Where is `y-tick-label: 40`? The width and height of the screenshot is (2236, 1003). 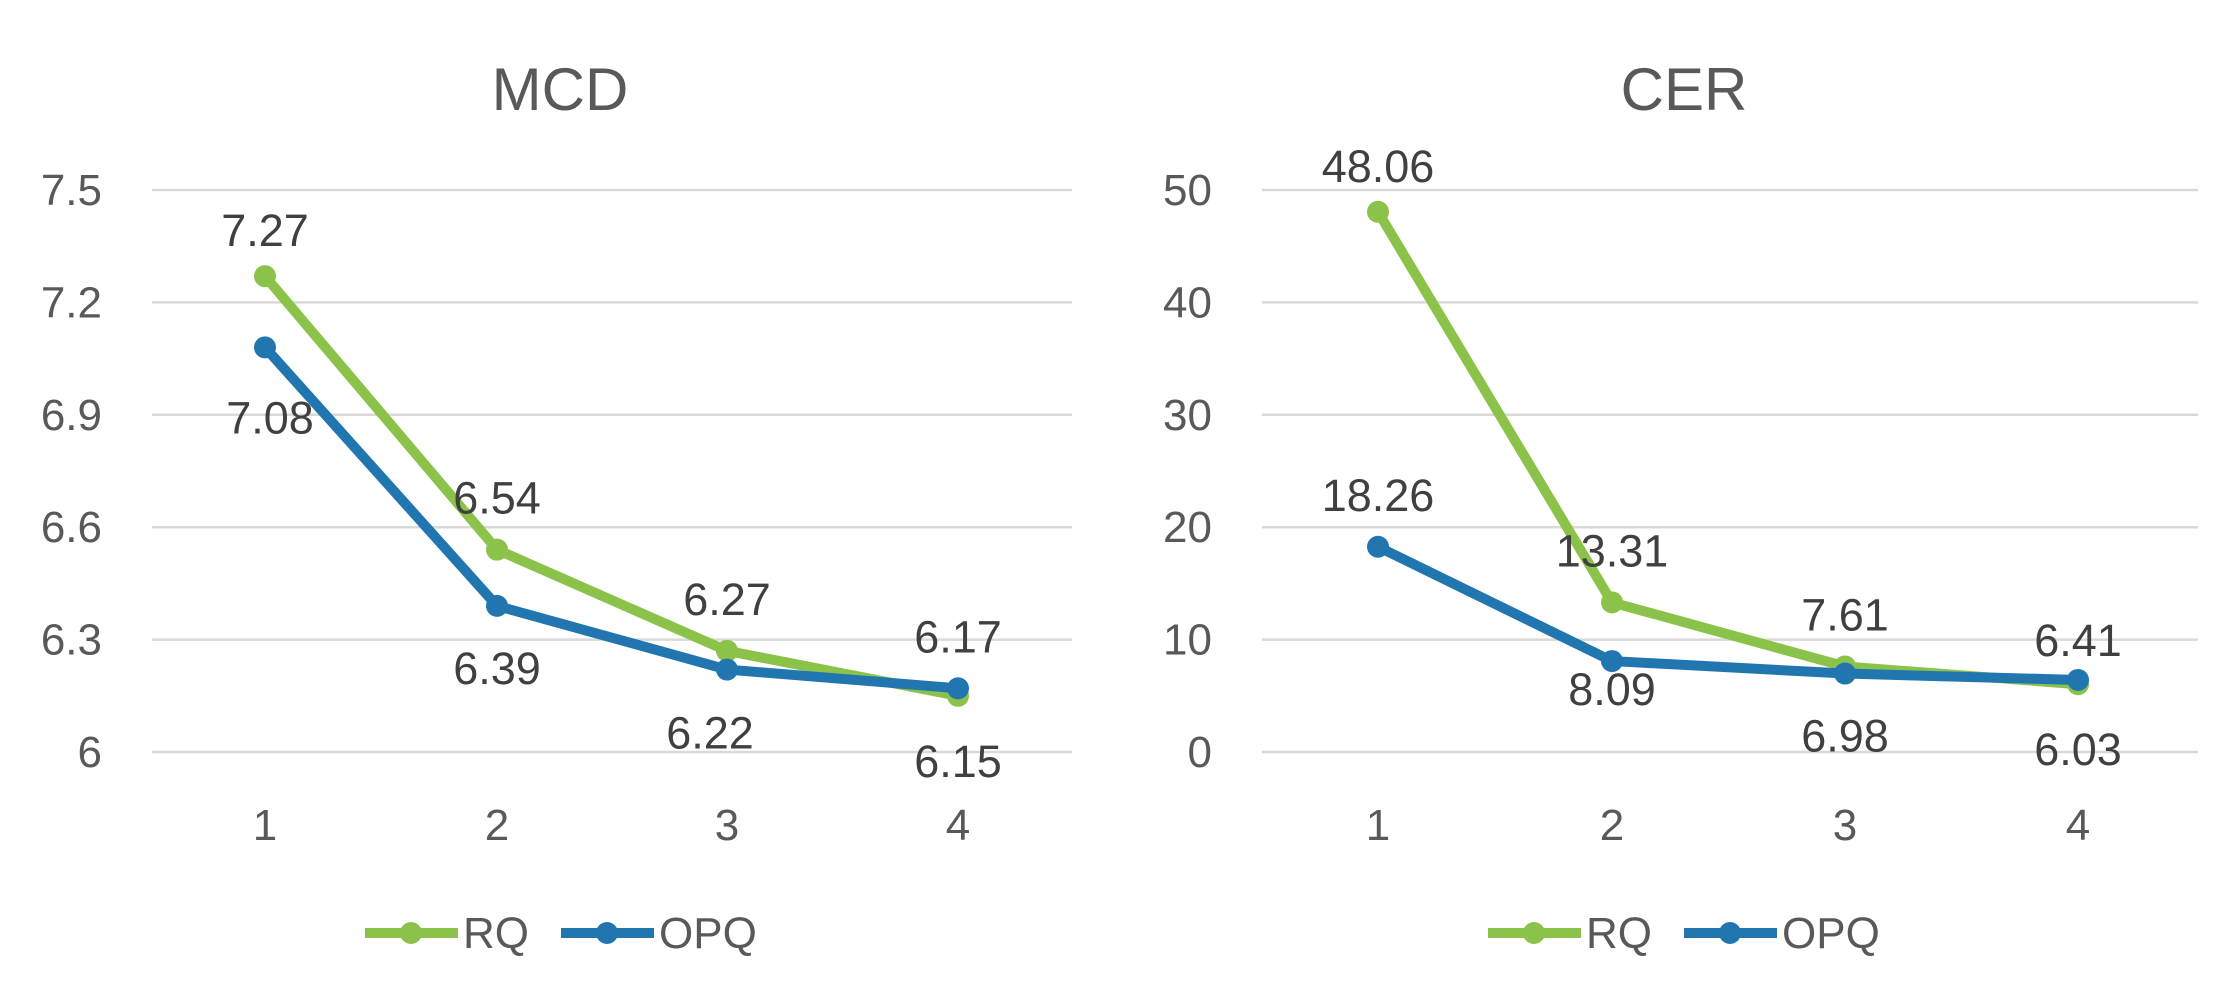
y-tick-label: 40 is located at coordinates (1187, 302).